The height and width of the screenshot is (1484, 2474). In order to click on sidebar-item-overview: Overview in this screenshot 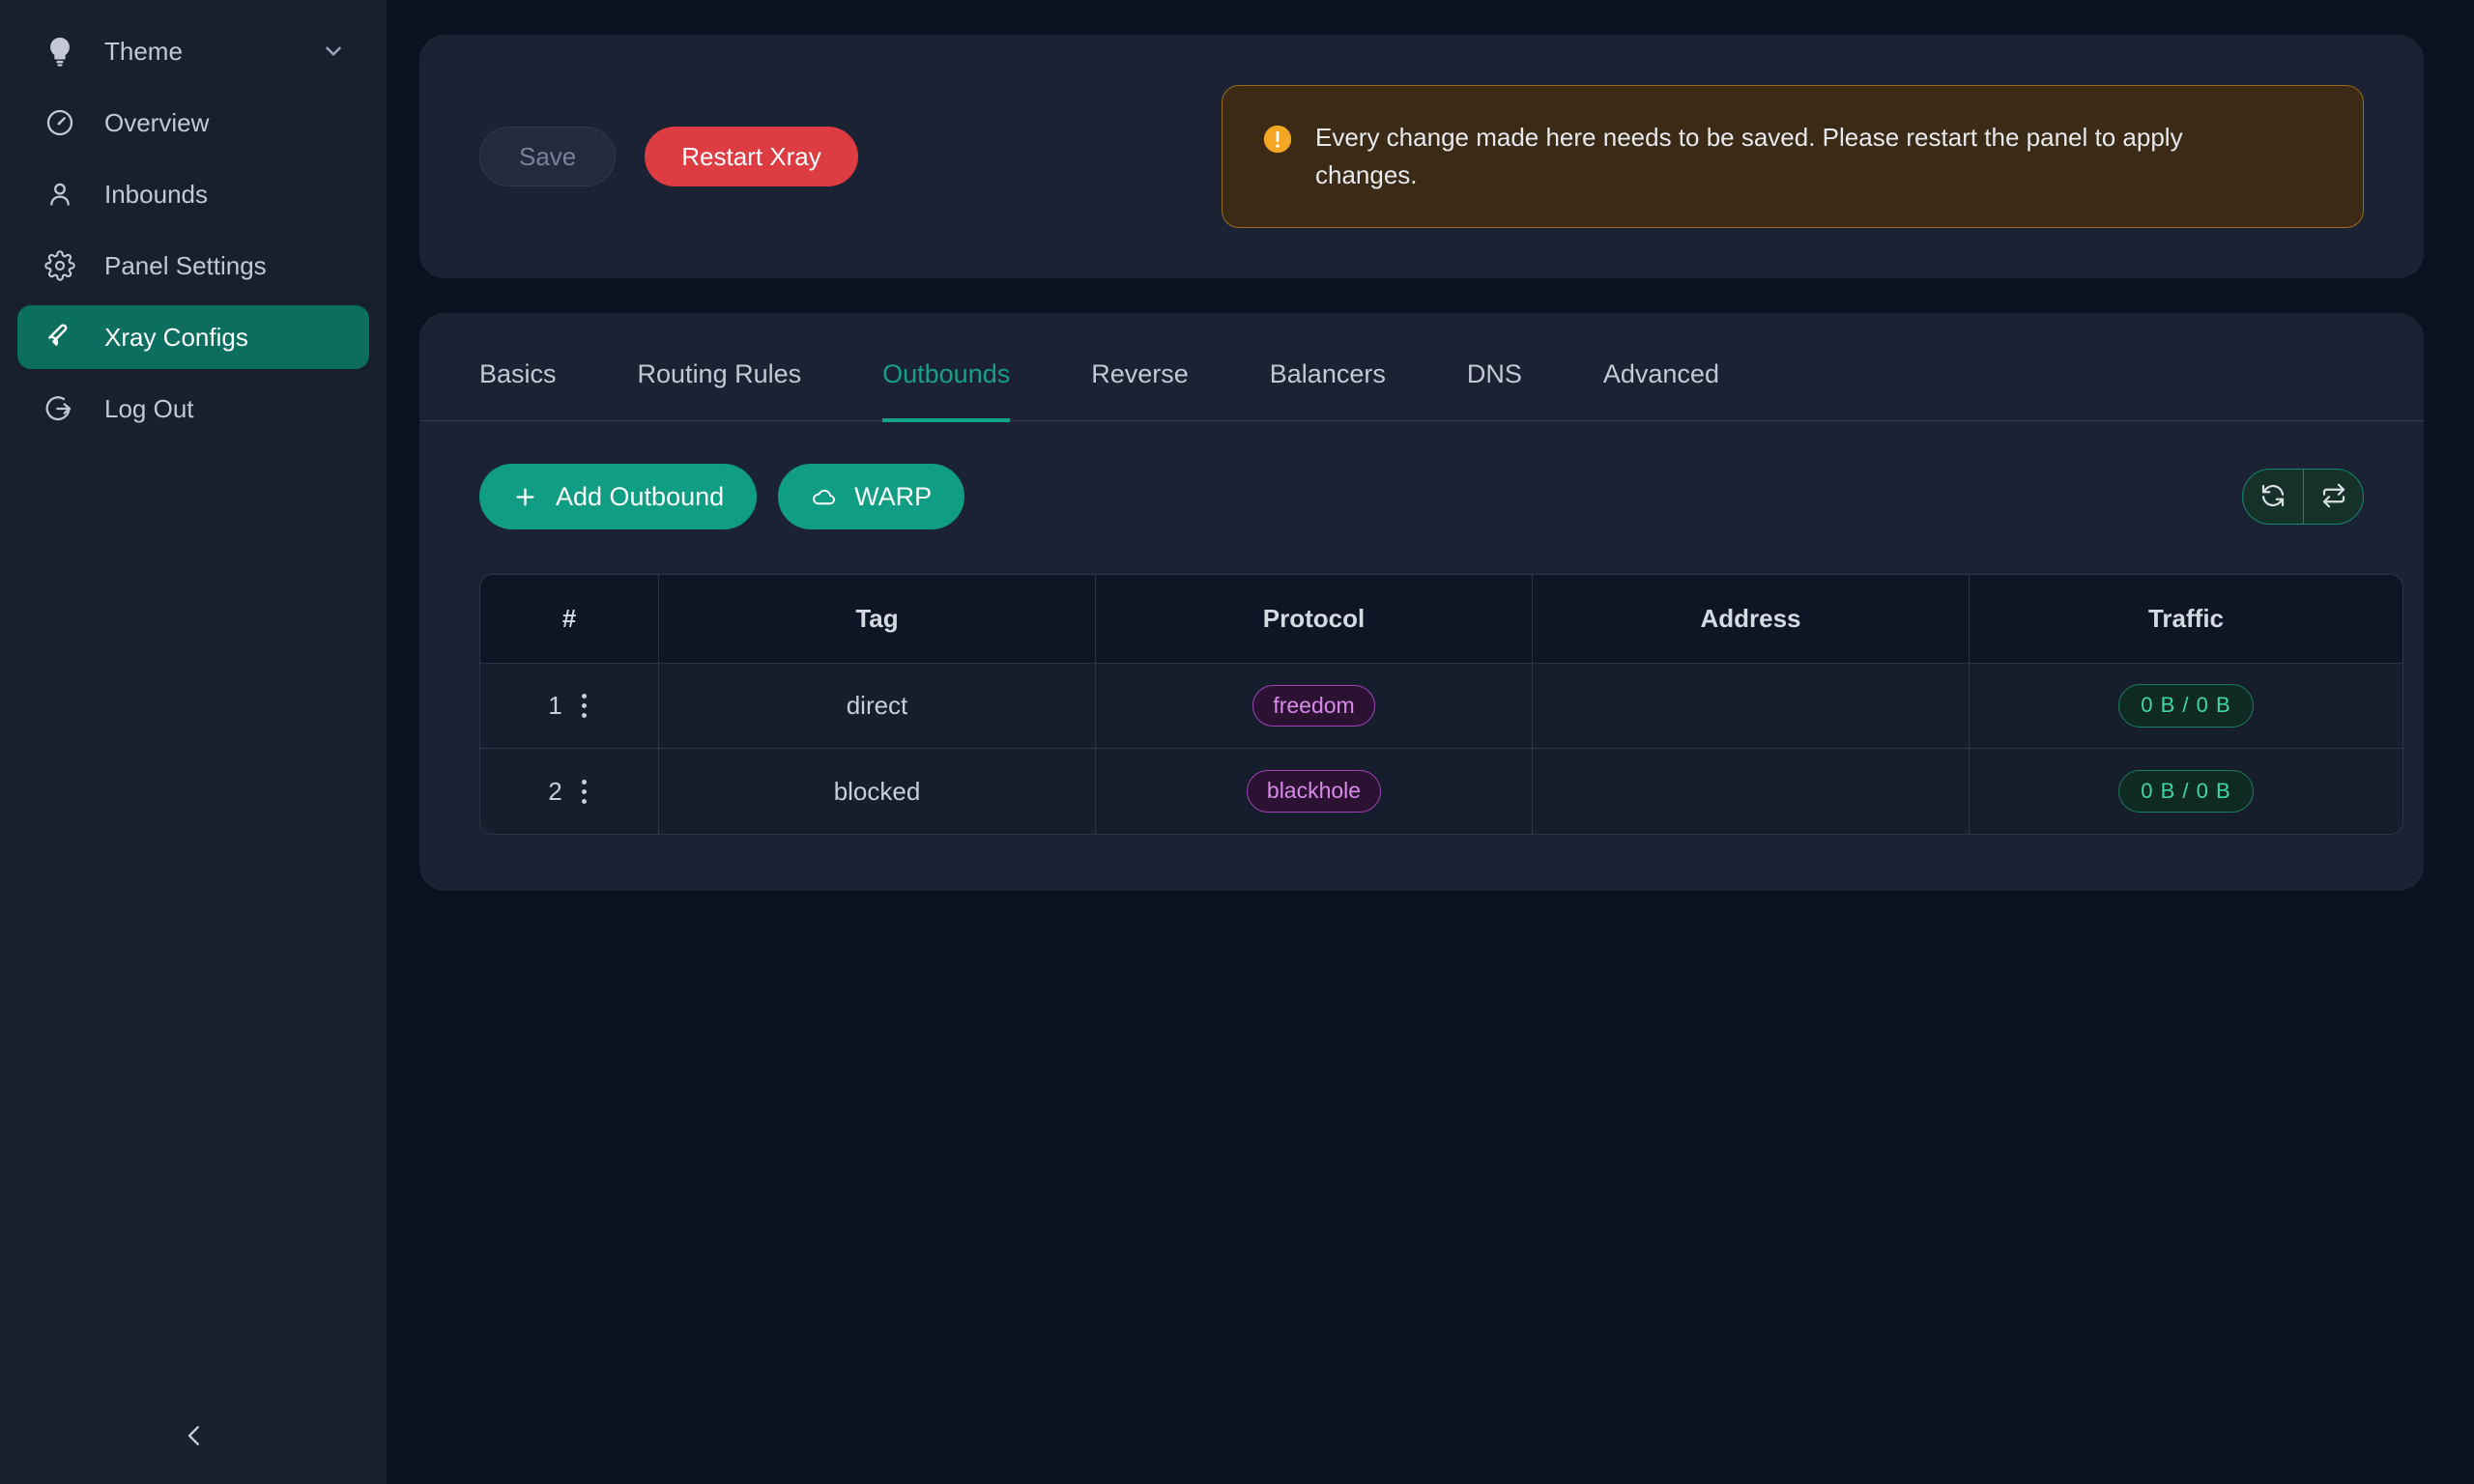, I will do `click(193, 123)`.